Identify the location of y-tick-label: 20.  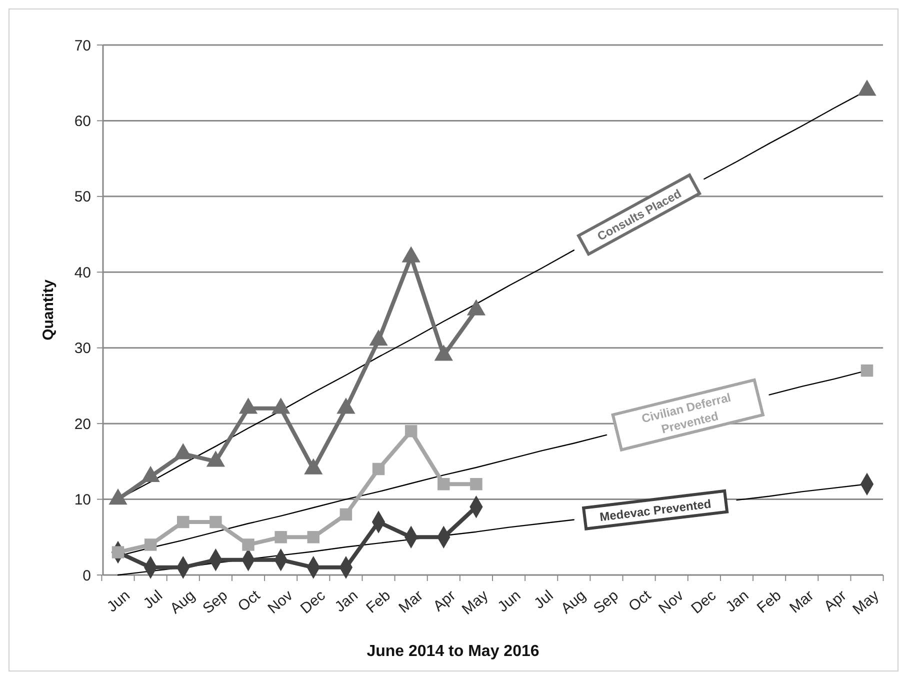
(82, 424).